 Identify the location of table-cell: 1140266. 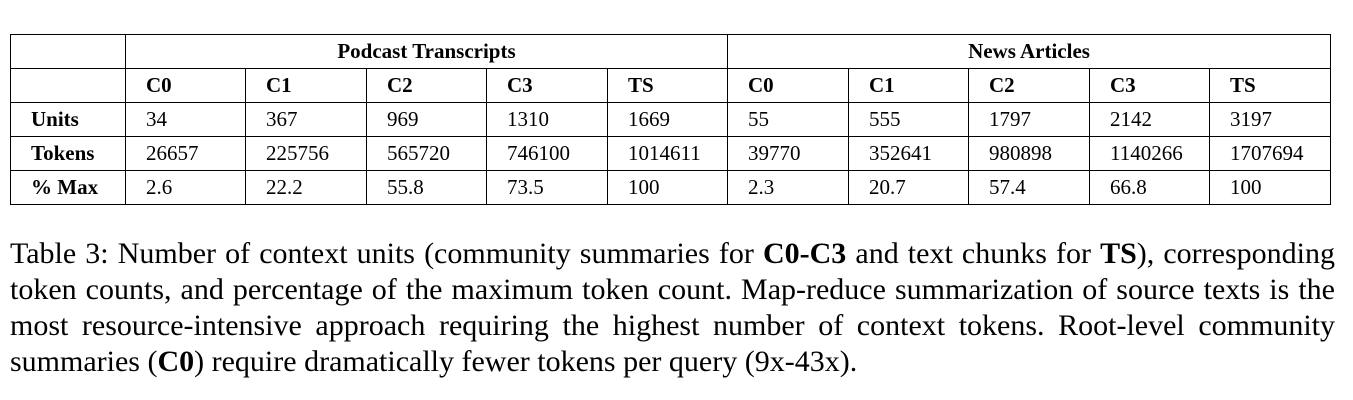
(1150, 153).